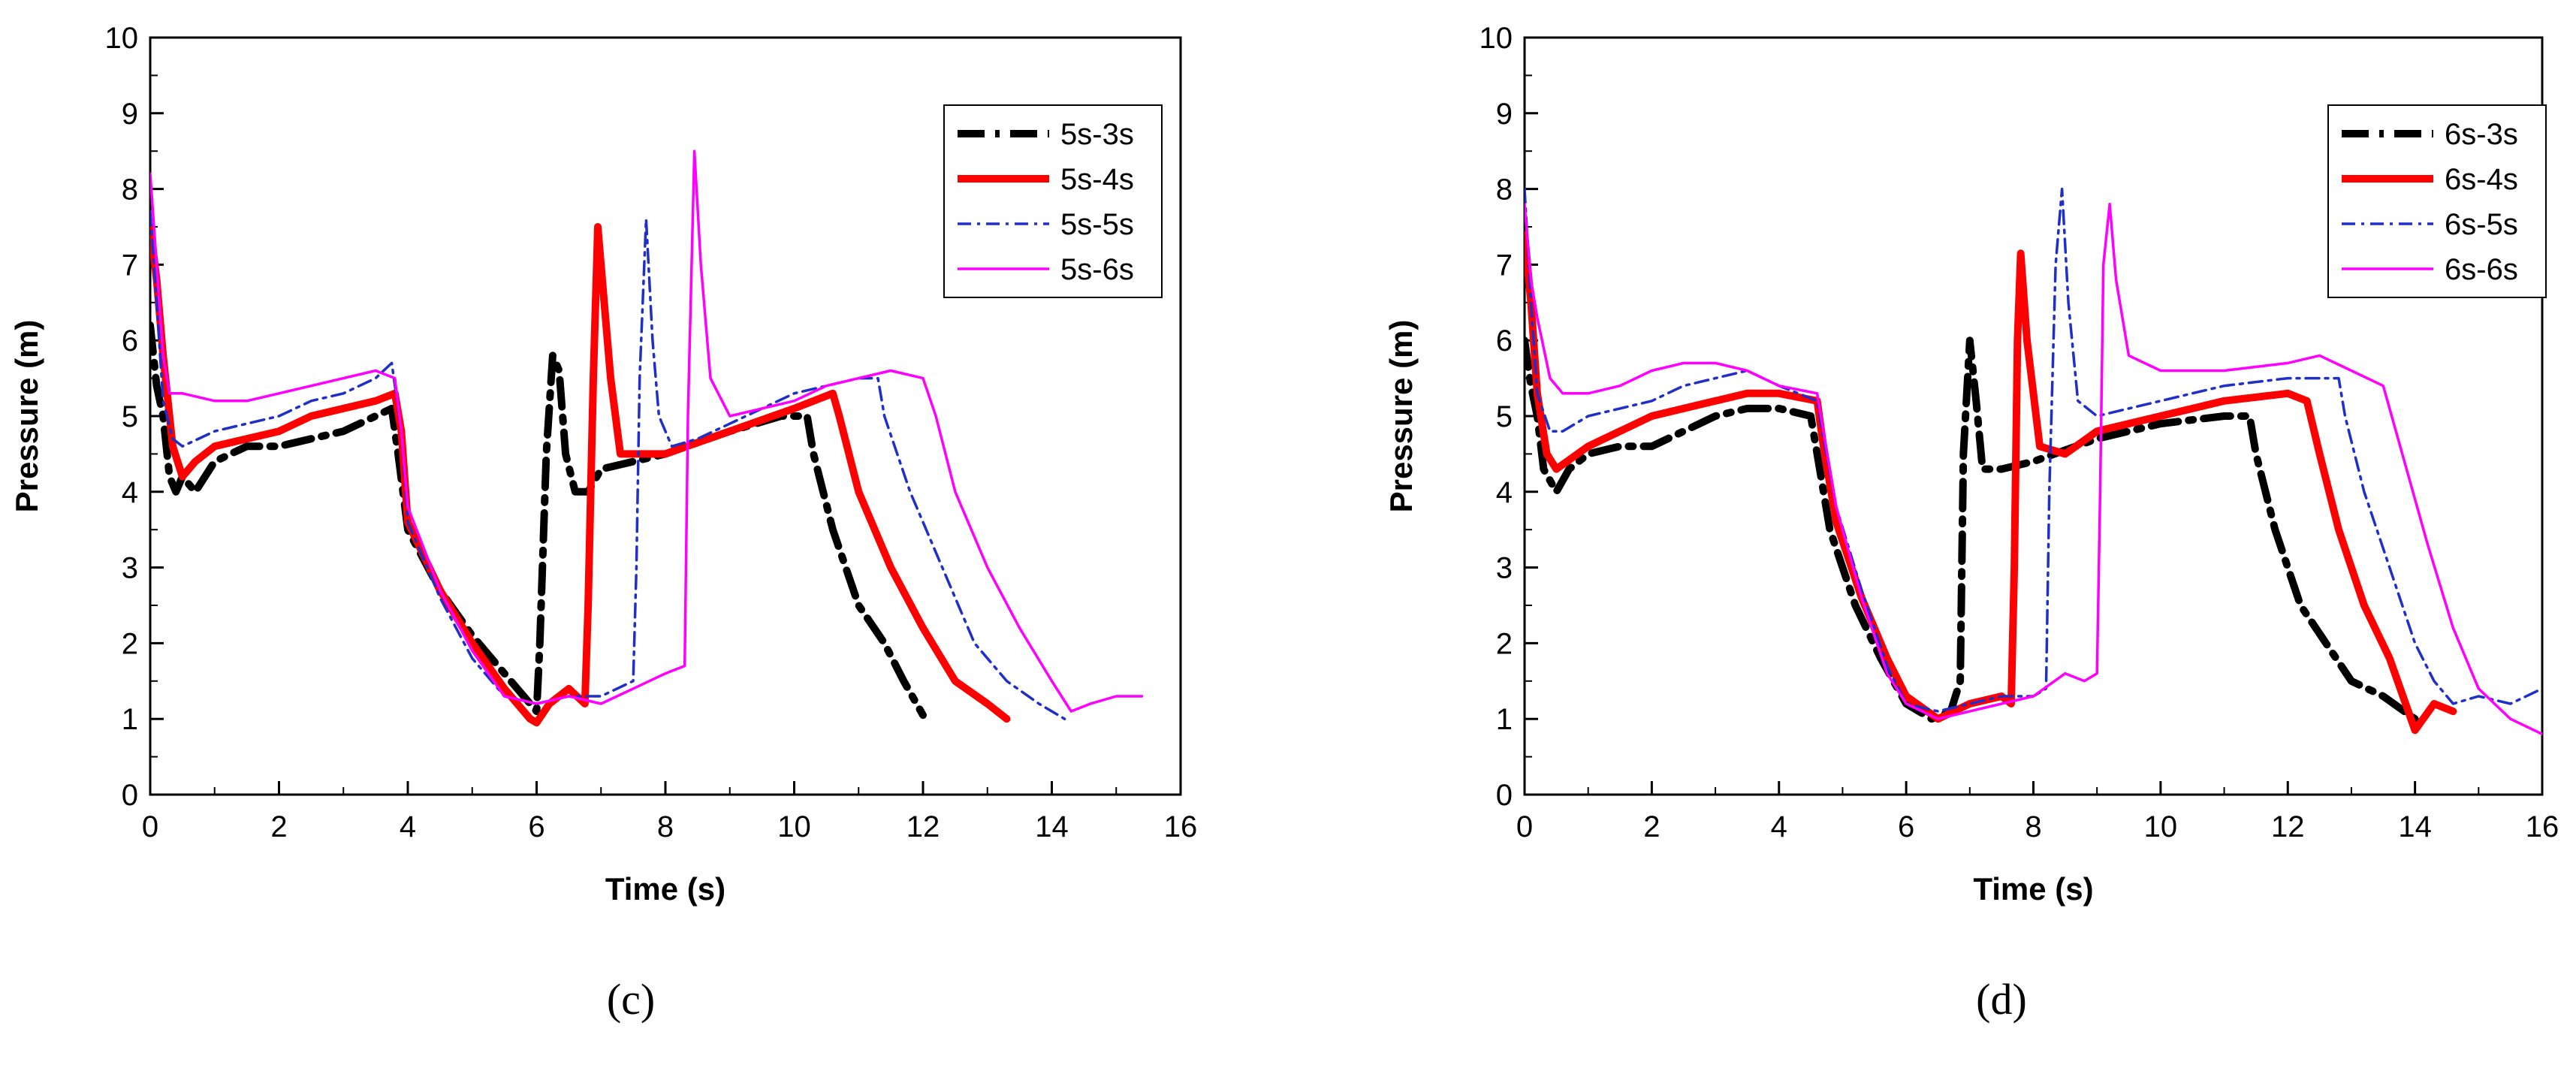  Describe the element at coordinates (2481, 269) in the screenshot. I see `legend-label: 6s-6s` at that location.